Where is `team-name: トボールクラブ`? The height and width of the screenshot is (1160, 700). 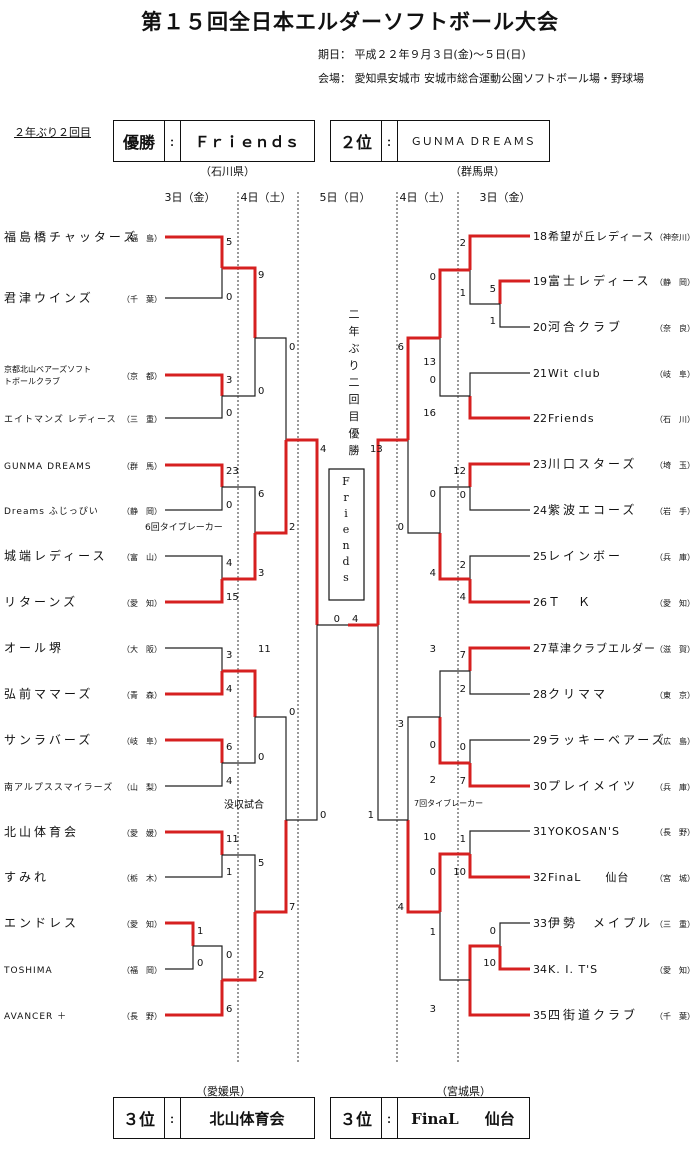 team-name: トボールクラブ is located at coordinates (32, 381).